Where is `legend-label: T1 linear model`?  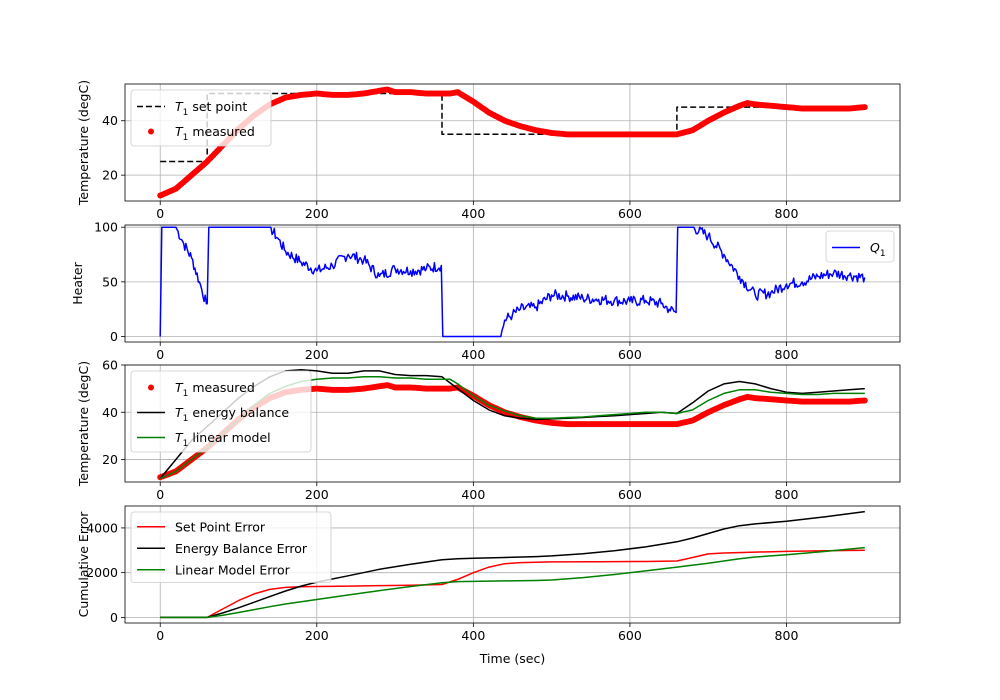
legend-label: T1 linear model is located at coordinates (223, 439).